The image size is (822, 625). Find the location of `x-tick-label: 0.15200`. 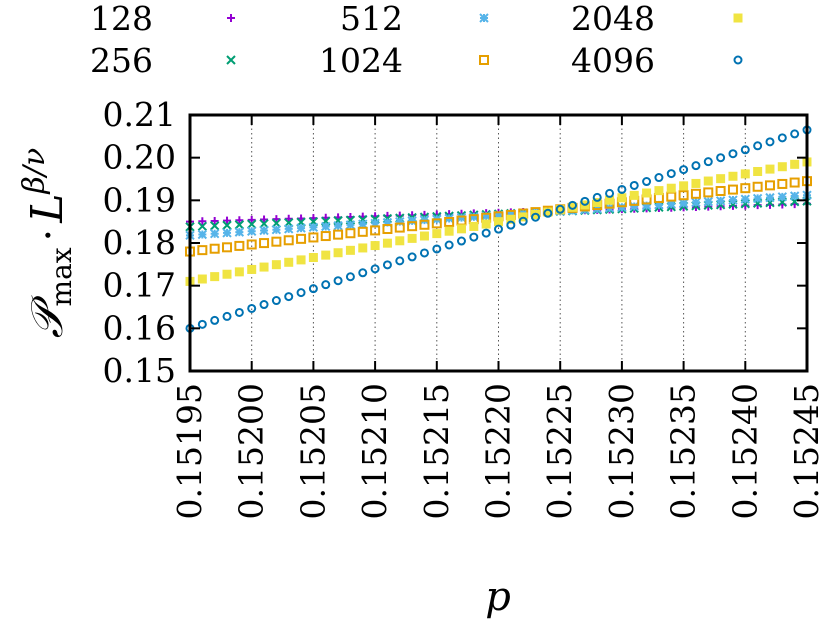

x-tick-label: 0.15200 is located at coordinates (251, 451).